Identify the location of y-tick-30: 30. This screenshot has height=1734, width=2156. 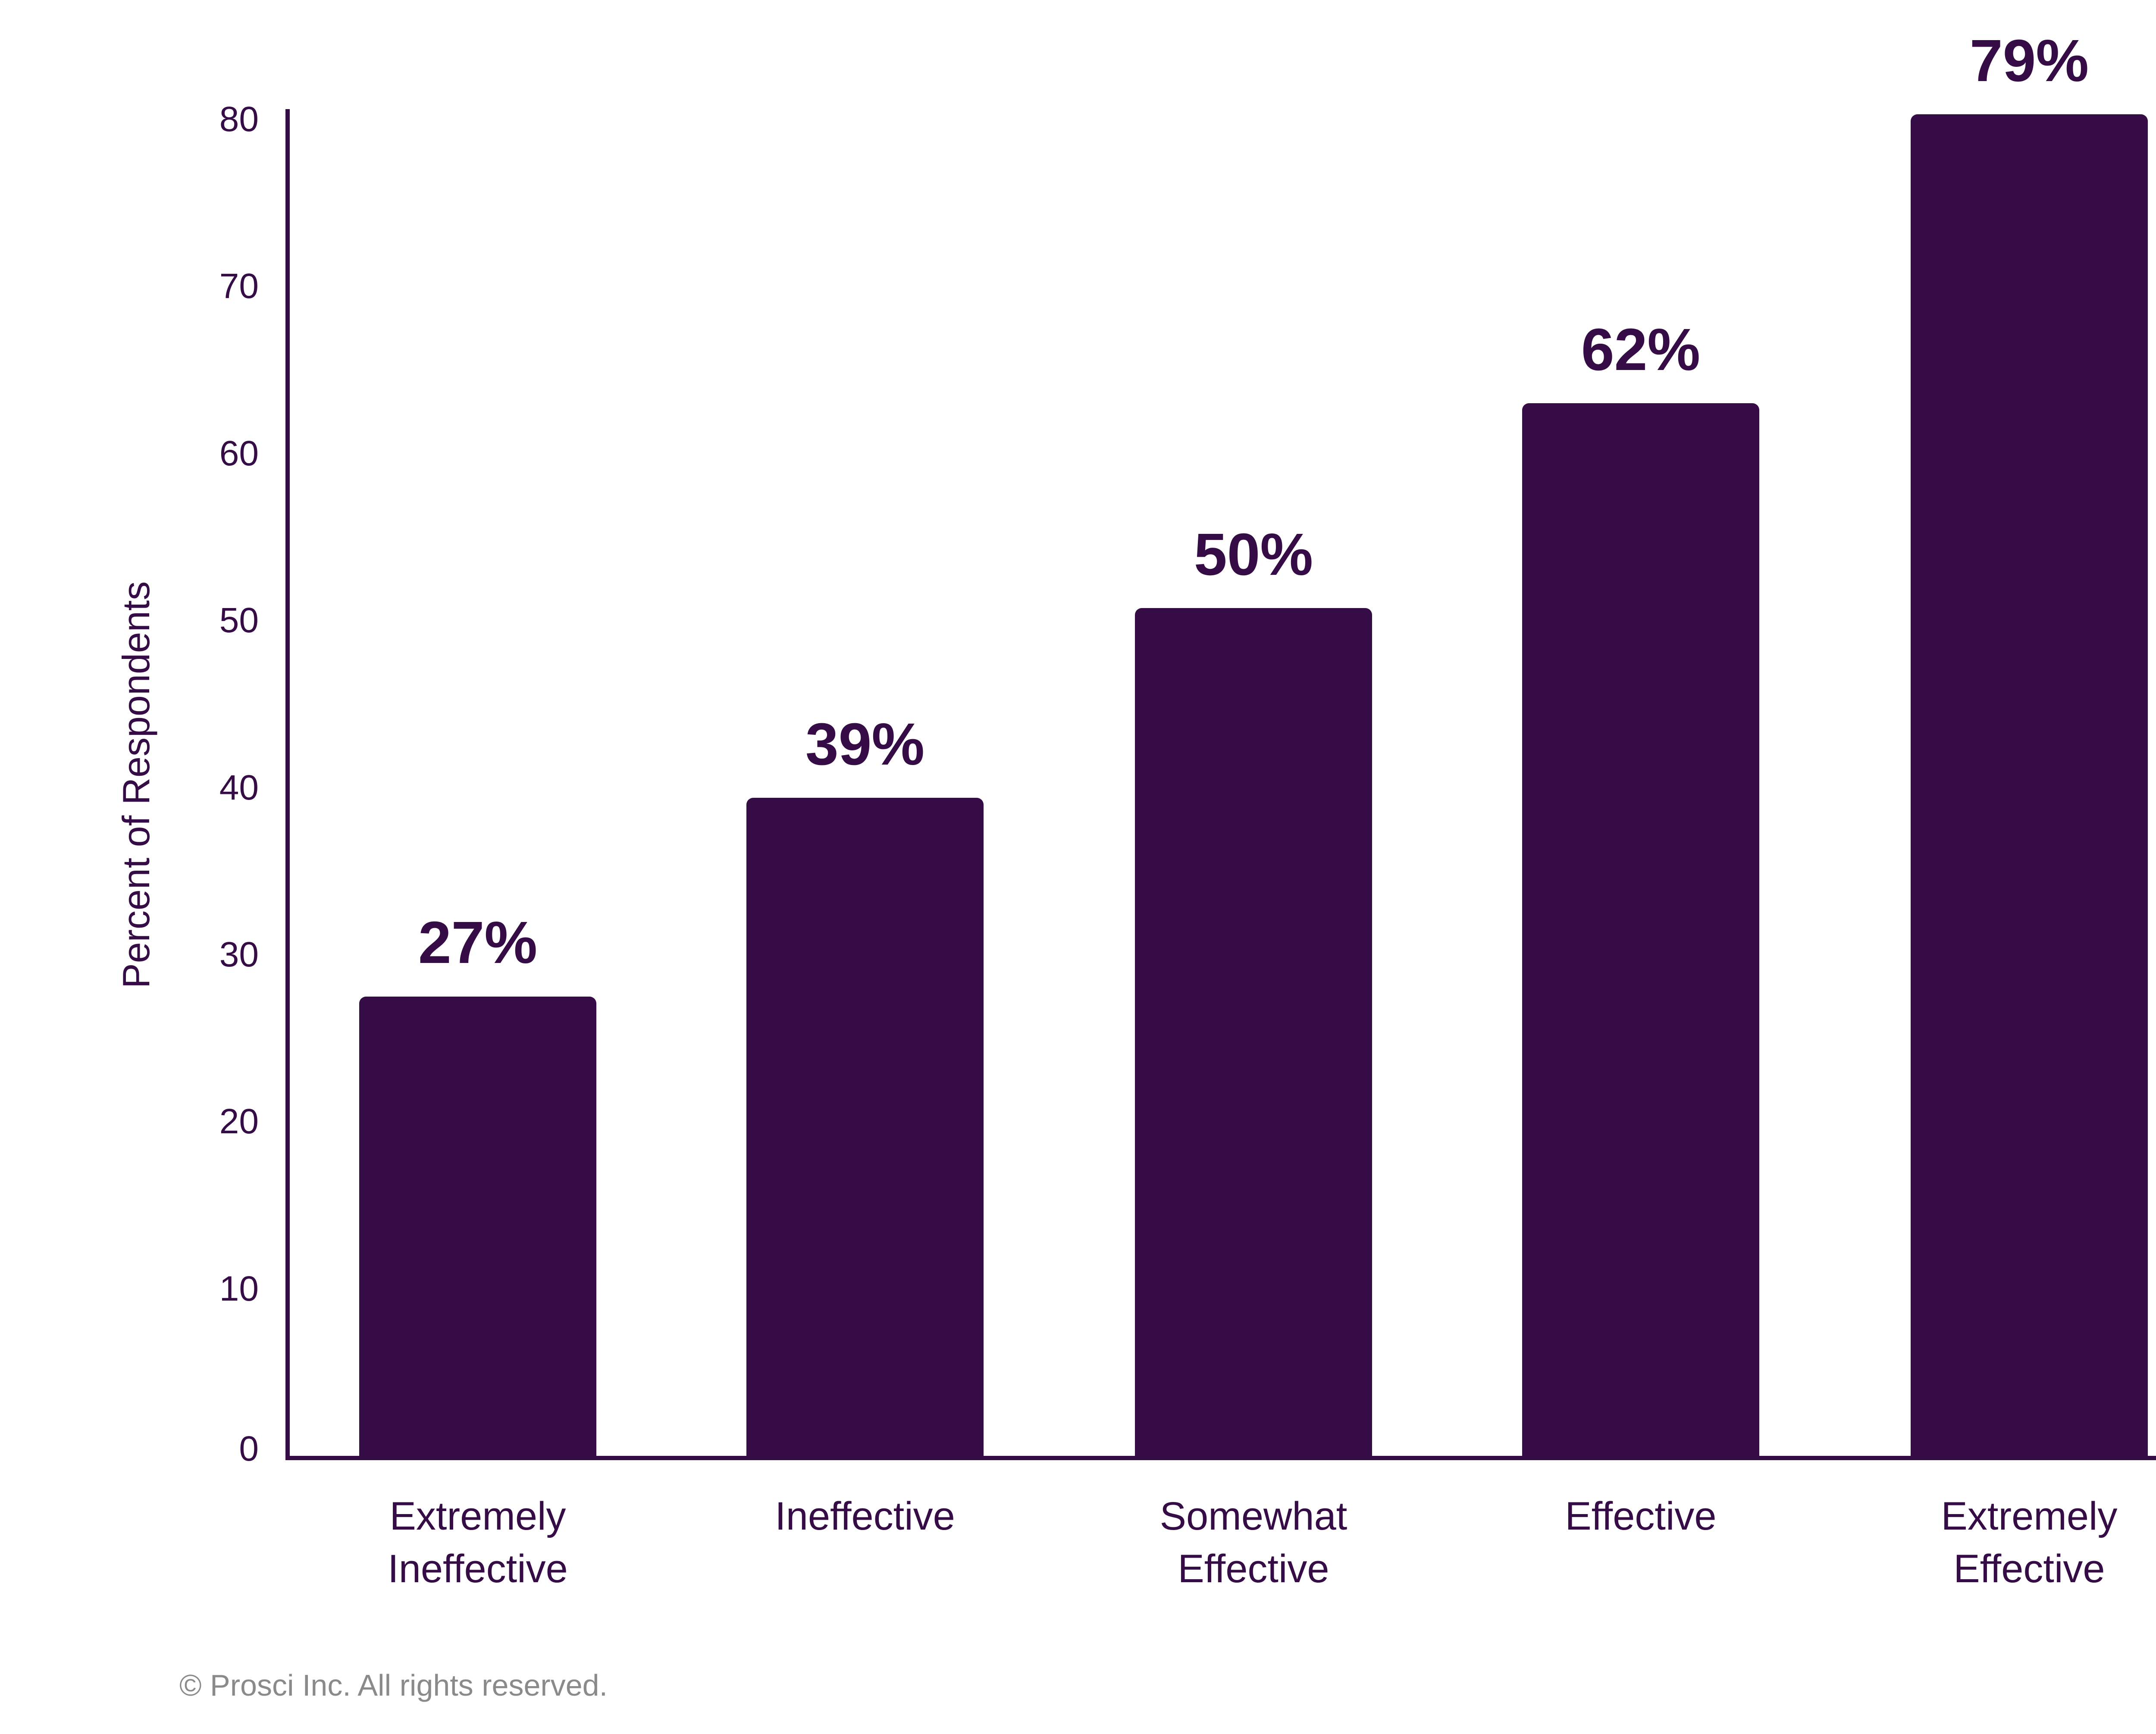
(239, 954).